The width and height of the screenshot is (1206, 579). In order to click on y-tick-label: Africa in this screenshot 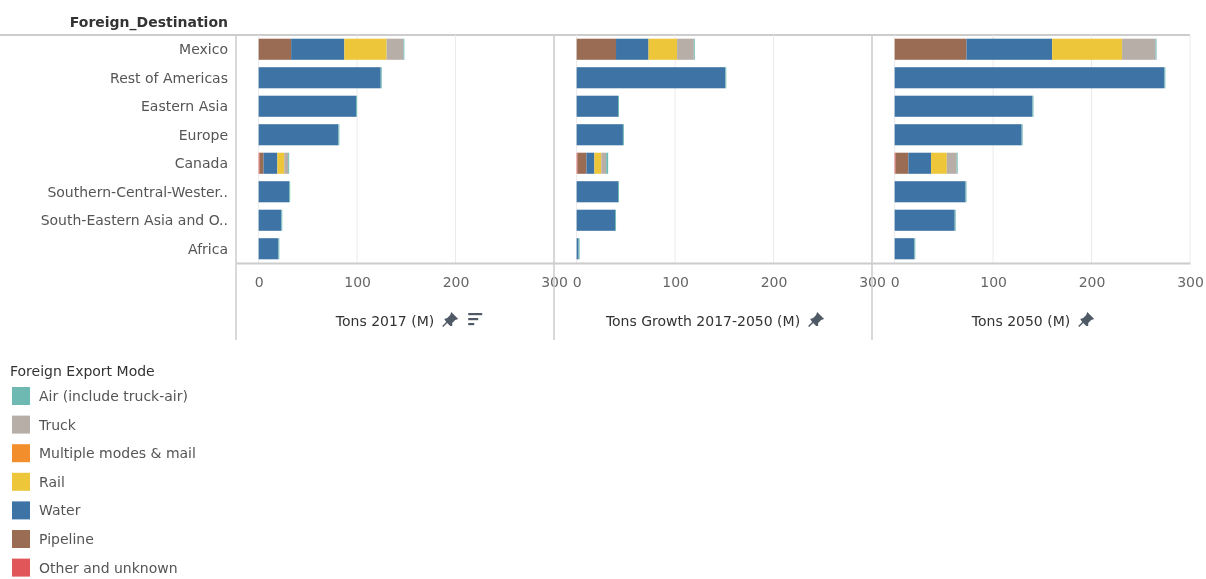, I will do `click(208, 248)`.